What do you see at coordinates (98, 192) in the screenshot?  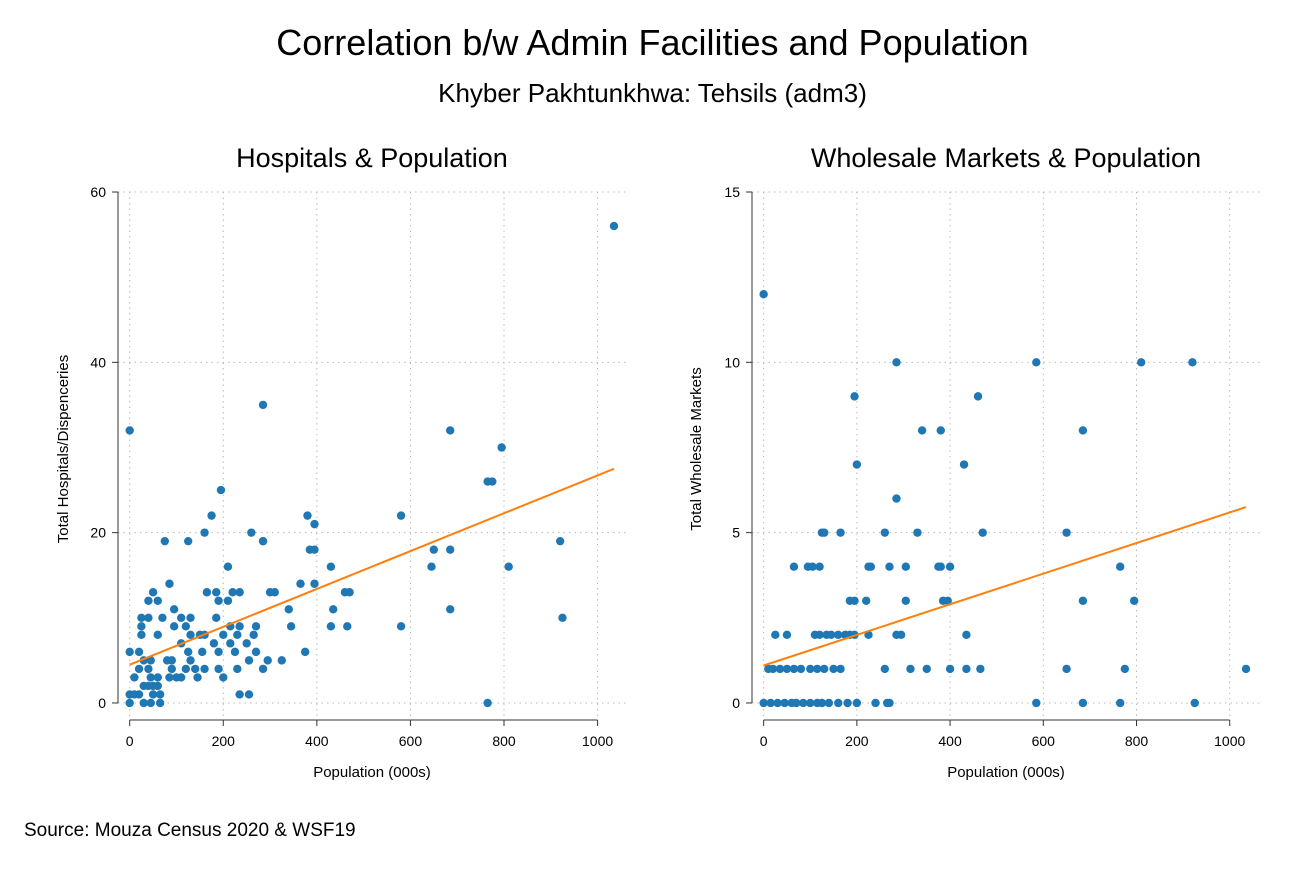 I see `y-tick-label: 60` at bounding box center [98, 192].